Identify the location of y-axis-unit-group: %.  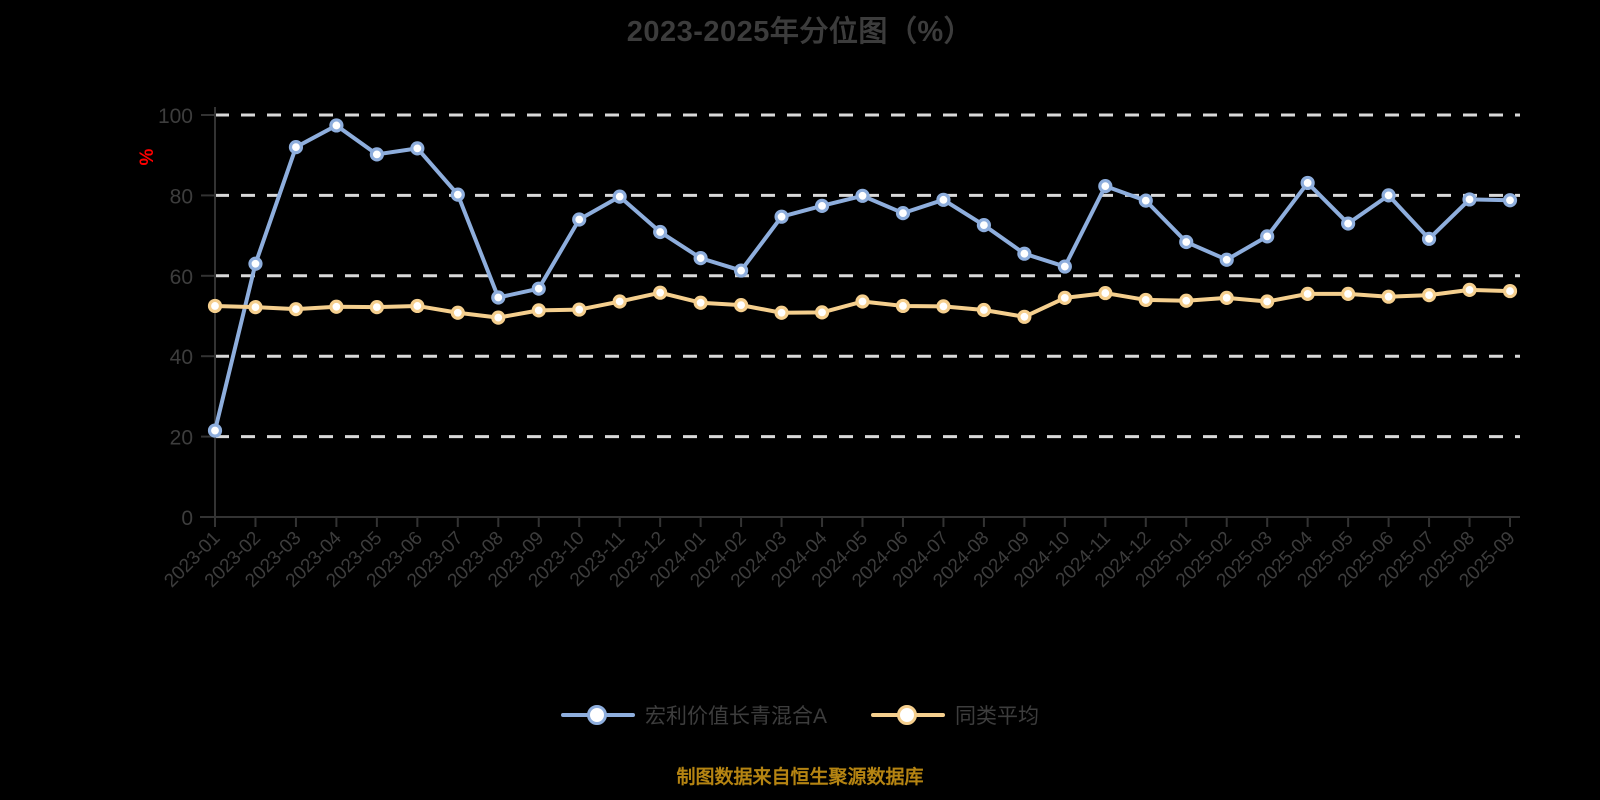
(147, 156).